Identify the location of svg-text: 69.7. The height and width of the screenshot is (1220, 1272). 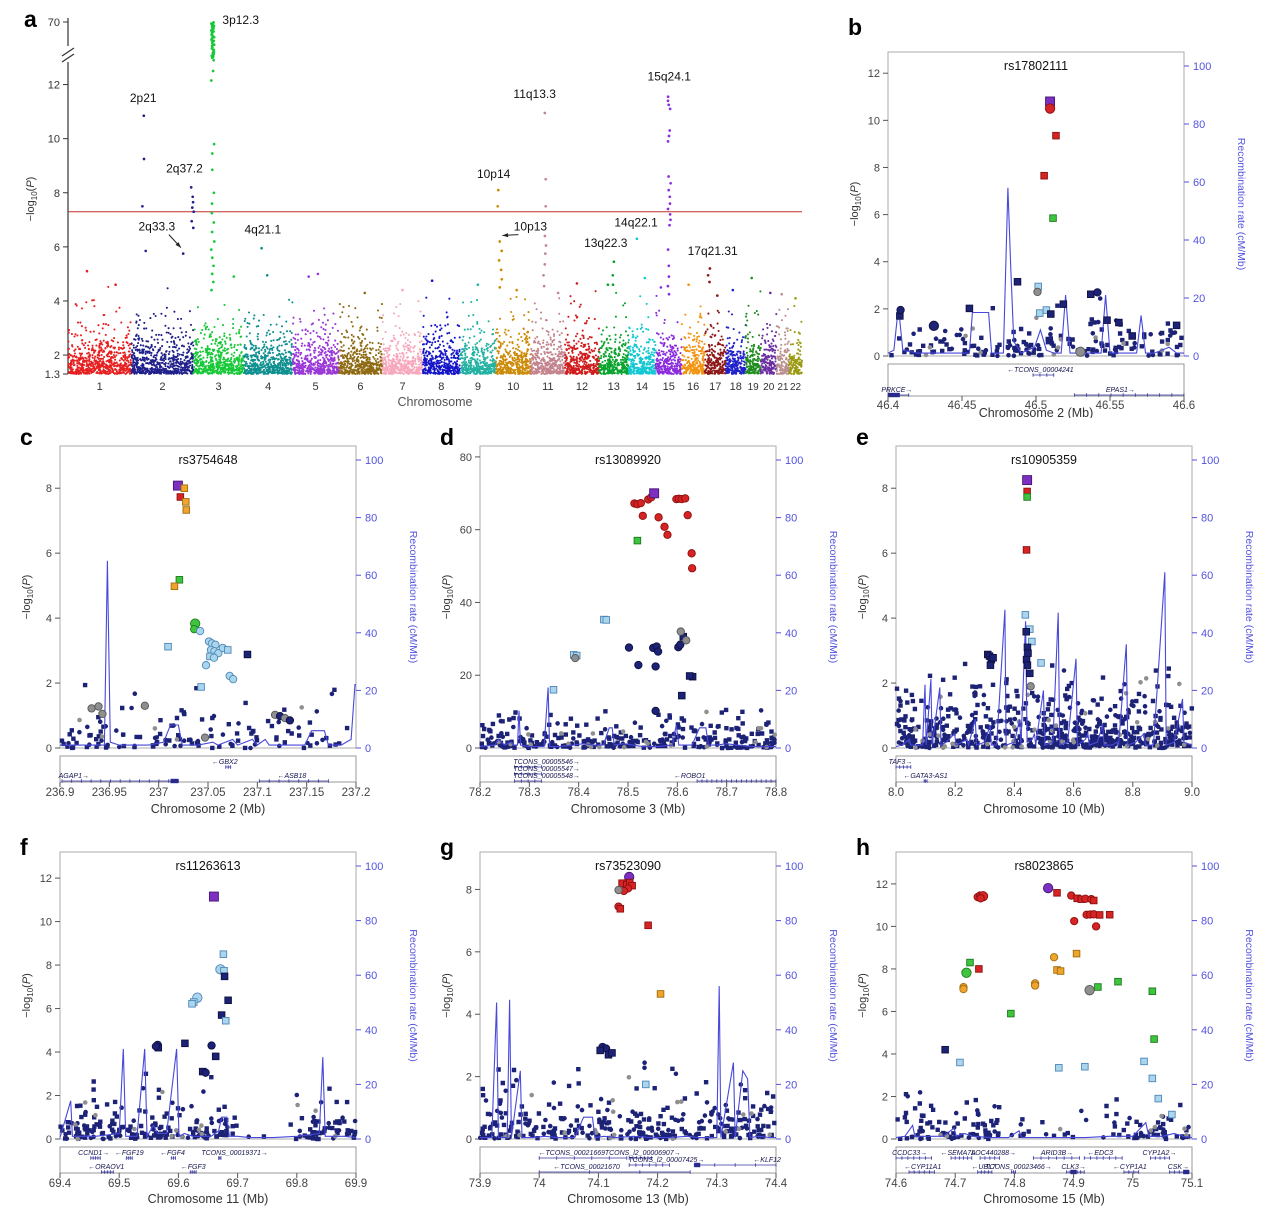
(237, 1184).